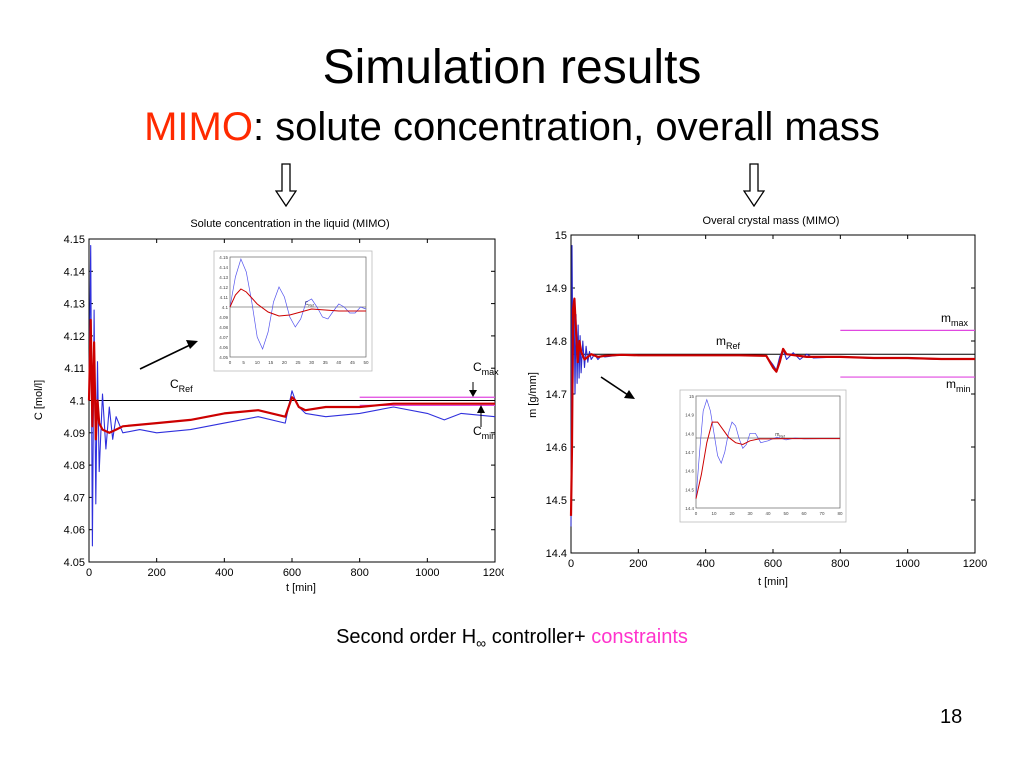 The height and width of the screenshot is (768, 1024). Describe the element at coordinates (74, 337) in the screenshot. I see `y-tick-label: 4.12` at that location.